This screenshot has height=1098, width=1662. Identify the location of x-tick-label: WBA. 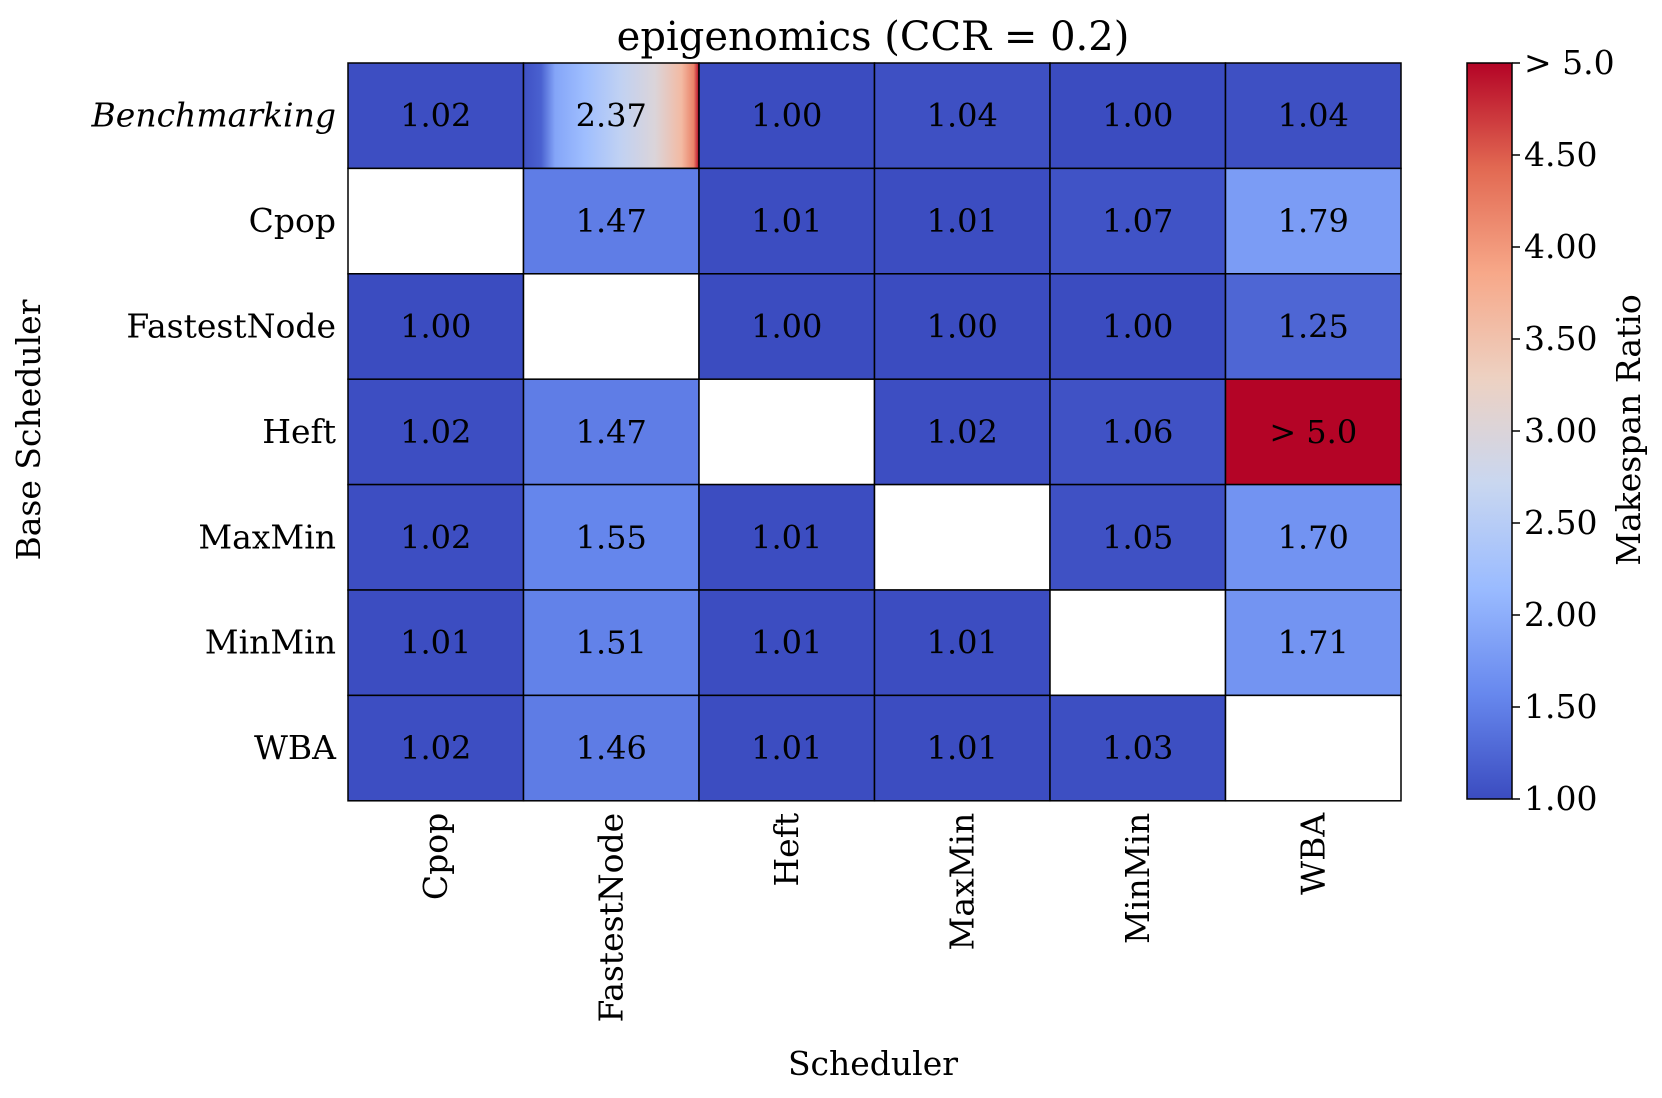
(1312, 853).